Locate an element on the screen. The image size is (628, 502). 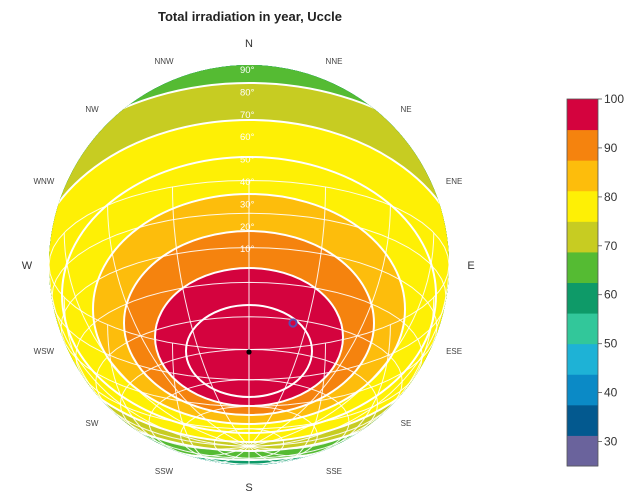
direction-label-nw: NW is located at coordinates (92, 109).